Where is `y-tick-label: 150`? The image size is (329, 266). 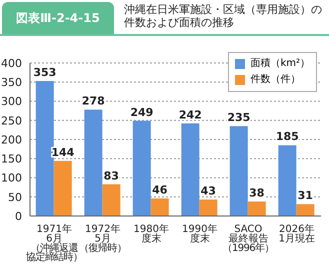 y-tick-label: 150 is located at coordinates (11, 159).